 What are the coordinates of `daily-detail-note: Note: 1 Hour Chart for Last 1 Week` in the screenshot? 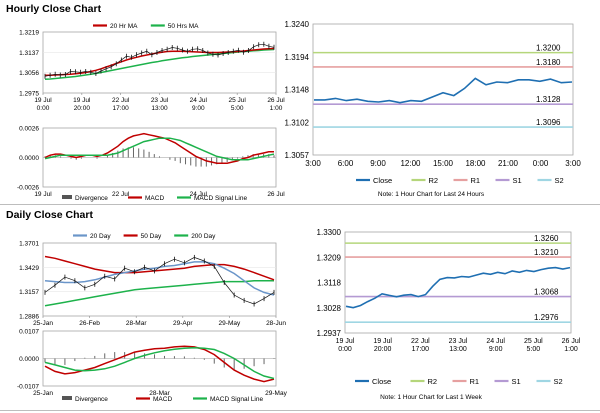 It's located at (431, 397).